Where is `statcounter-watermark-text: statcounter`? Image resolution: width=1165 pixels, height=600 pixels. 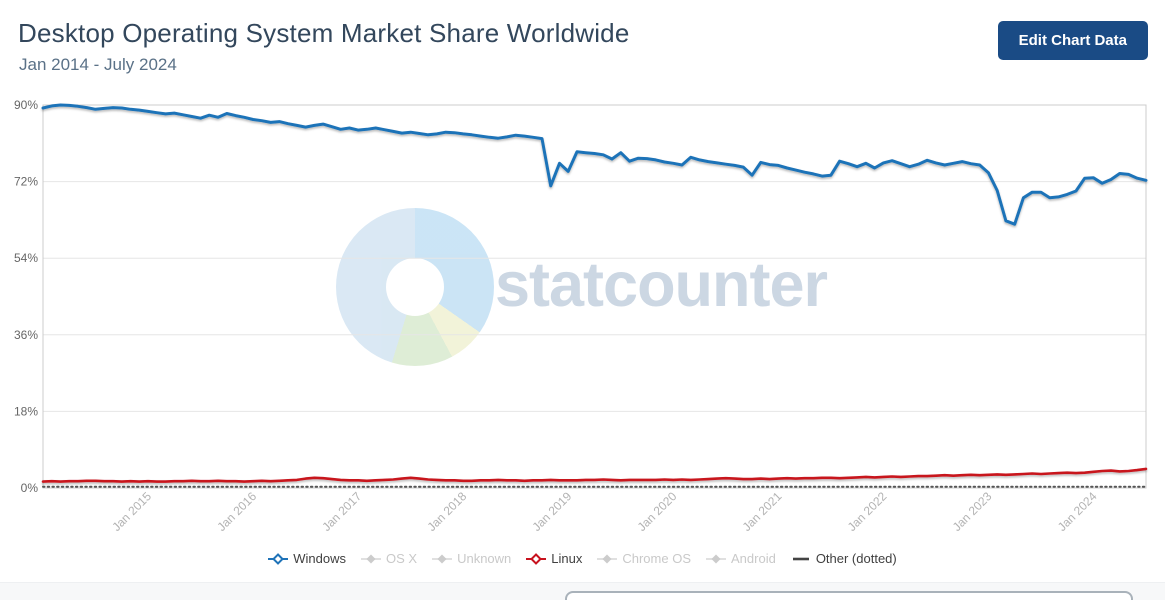
statcounter-watermark-text: statcounter is located at coordinates (661, 285).